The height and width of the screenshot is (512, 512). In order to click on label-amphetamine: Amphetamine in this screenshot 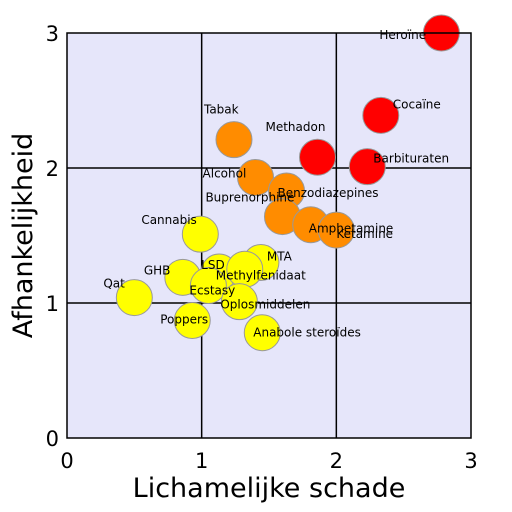, I will do `click(351, 229)`.